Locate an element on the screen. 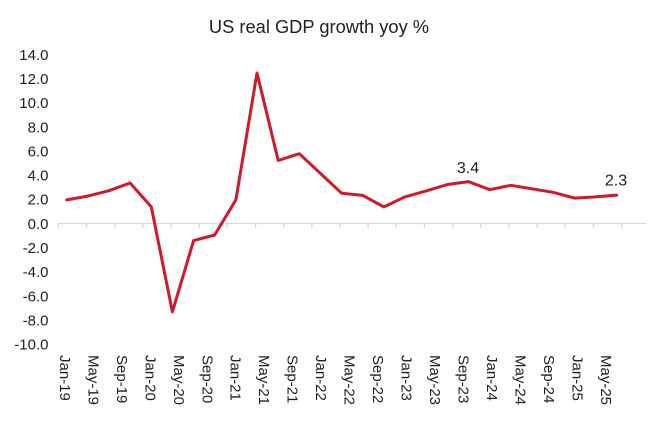 The width and height of the screenshot is (650, 431). svg-text: -6.0 is located at coordinates (36, 296).